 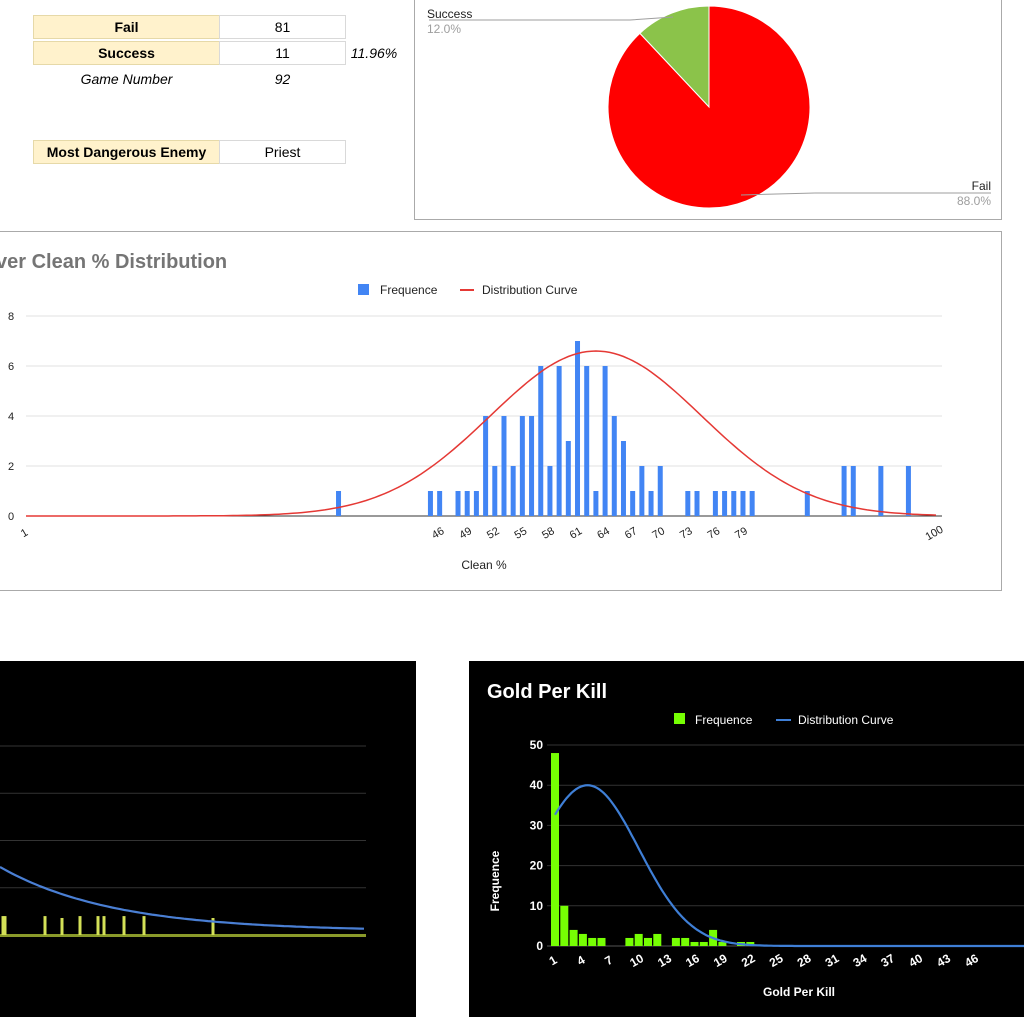 I want to click on most-dangerous-enemy-value: Priest, so click(x=282, y=152).